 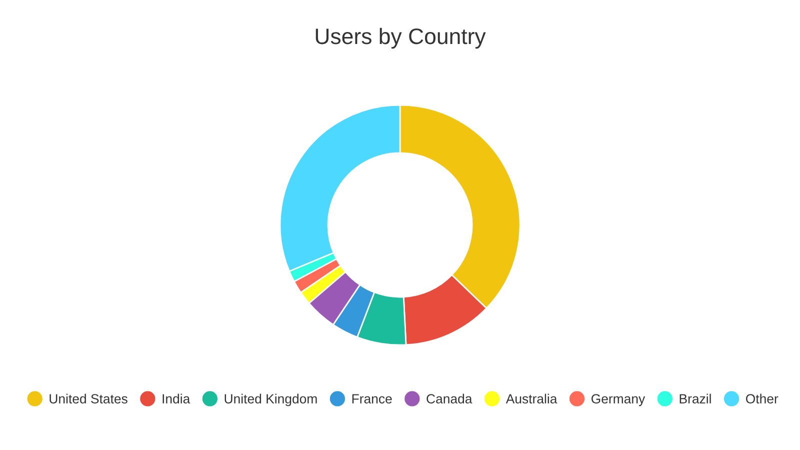 I want to click on chart-title: Users by Country, so click(x=401, y=38).